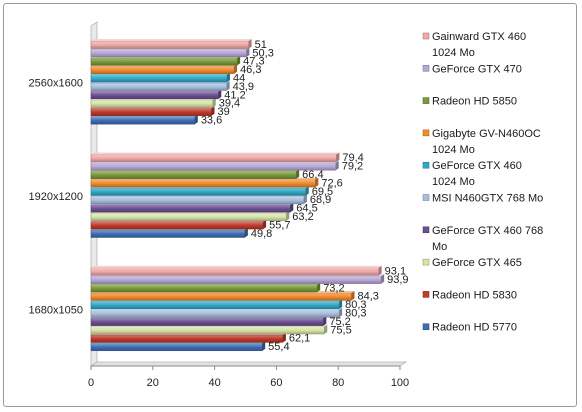  Describe the element at coordinates (211, 120) in the screenshot. I see `value-label: 33,6` at that location.